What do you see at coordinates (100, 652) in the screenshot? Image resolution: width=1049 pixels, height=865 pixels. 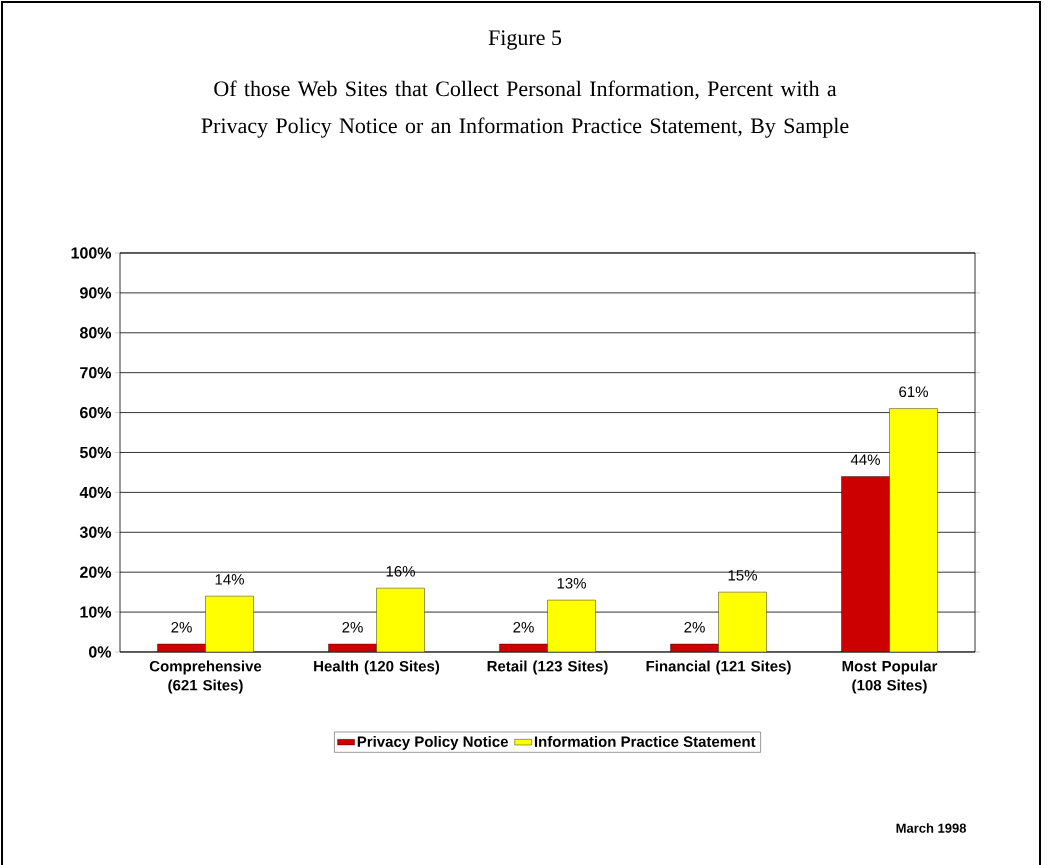 I see `y-tick-label: 0%` at bounding box center [100, 652].